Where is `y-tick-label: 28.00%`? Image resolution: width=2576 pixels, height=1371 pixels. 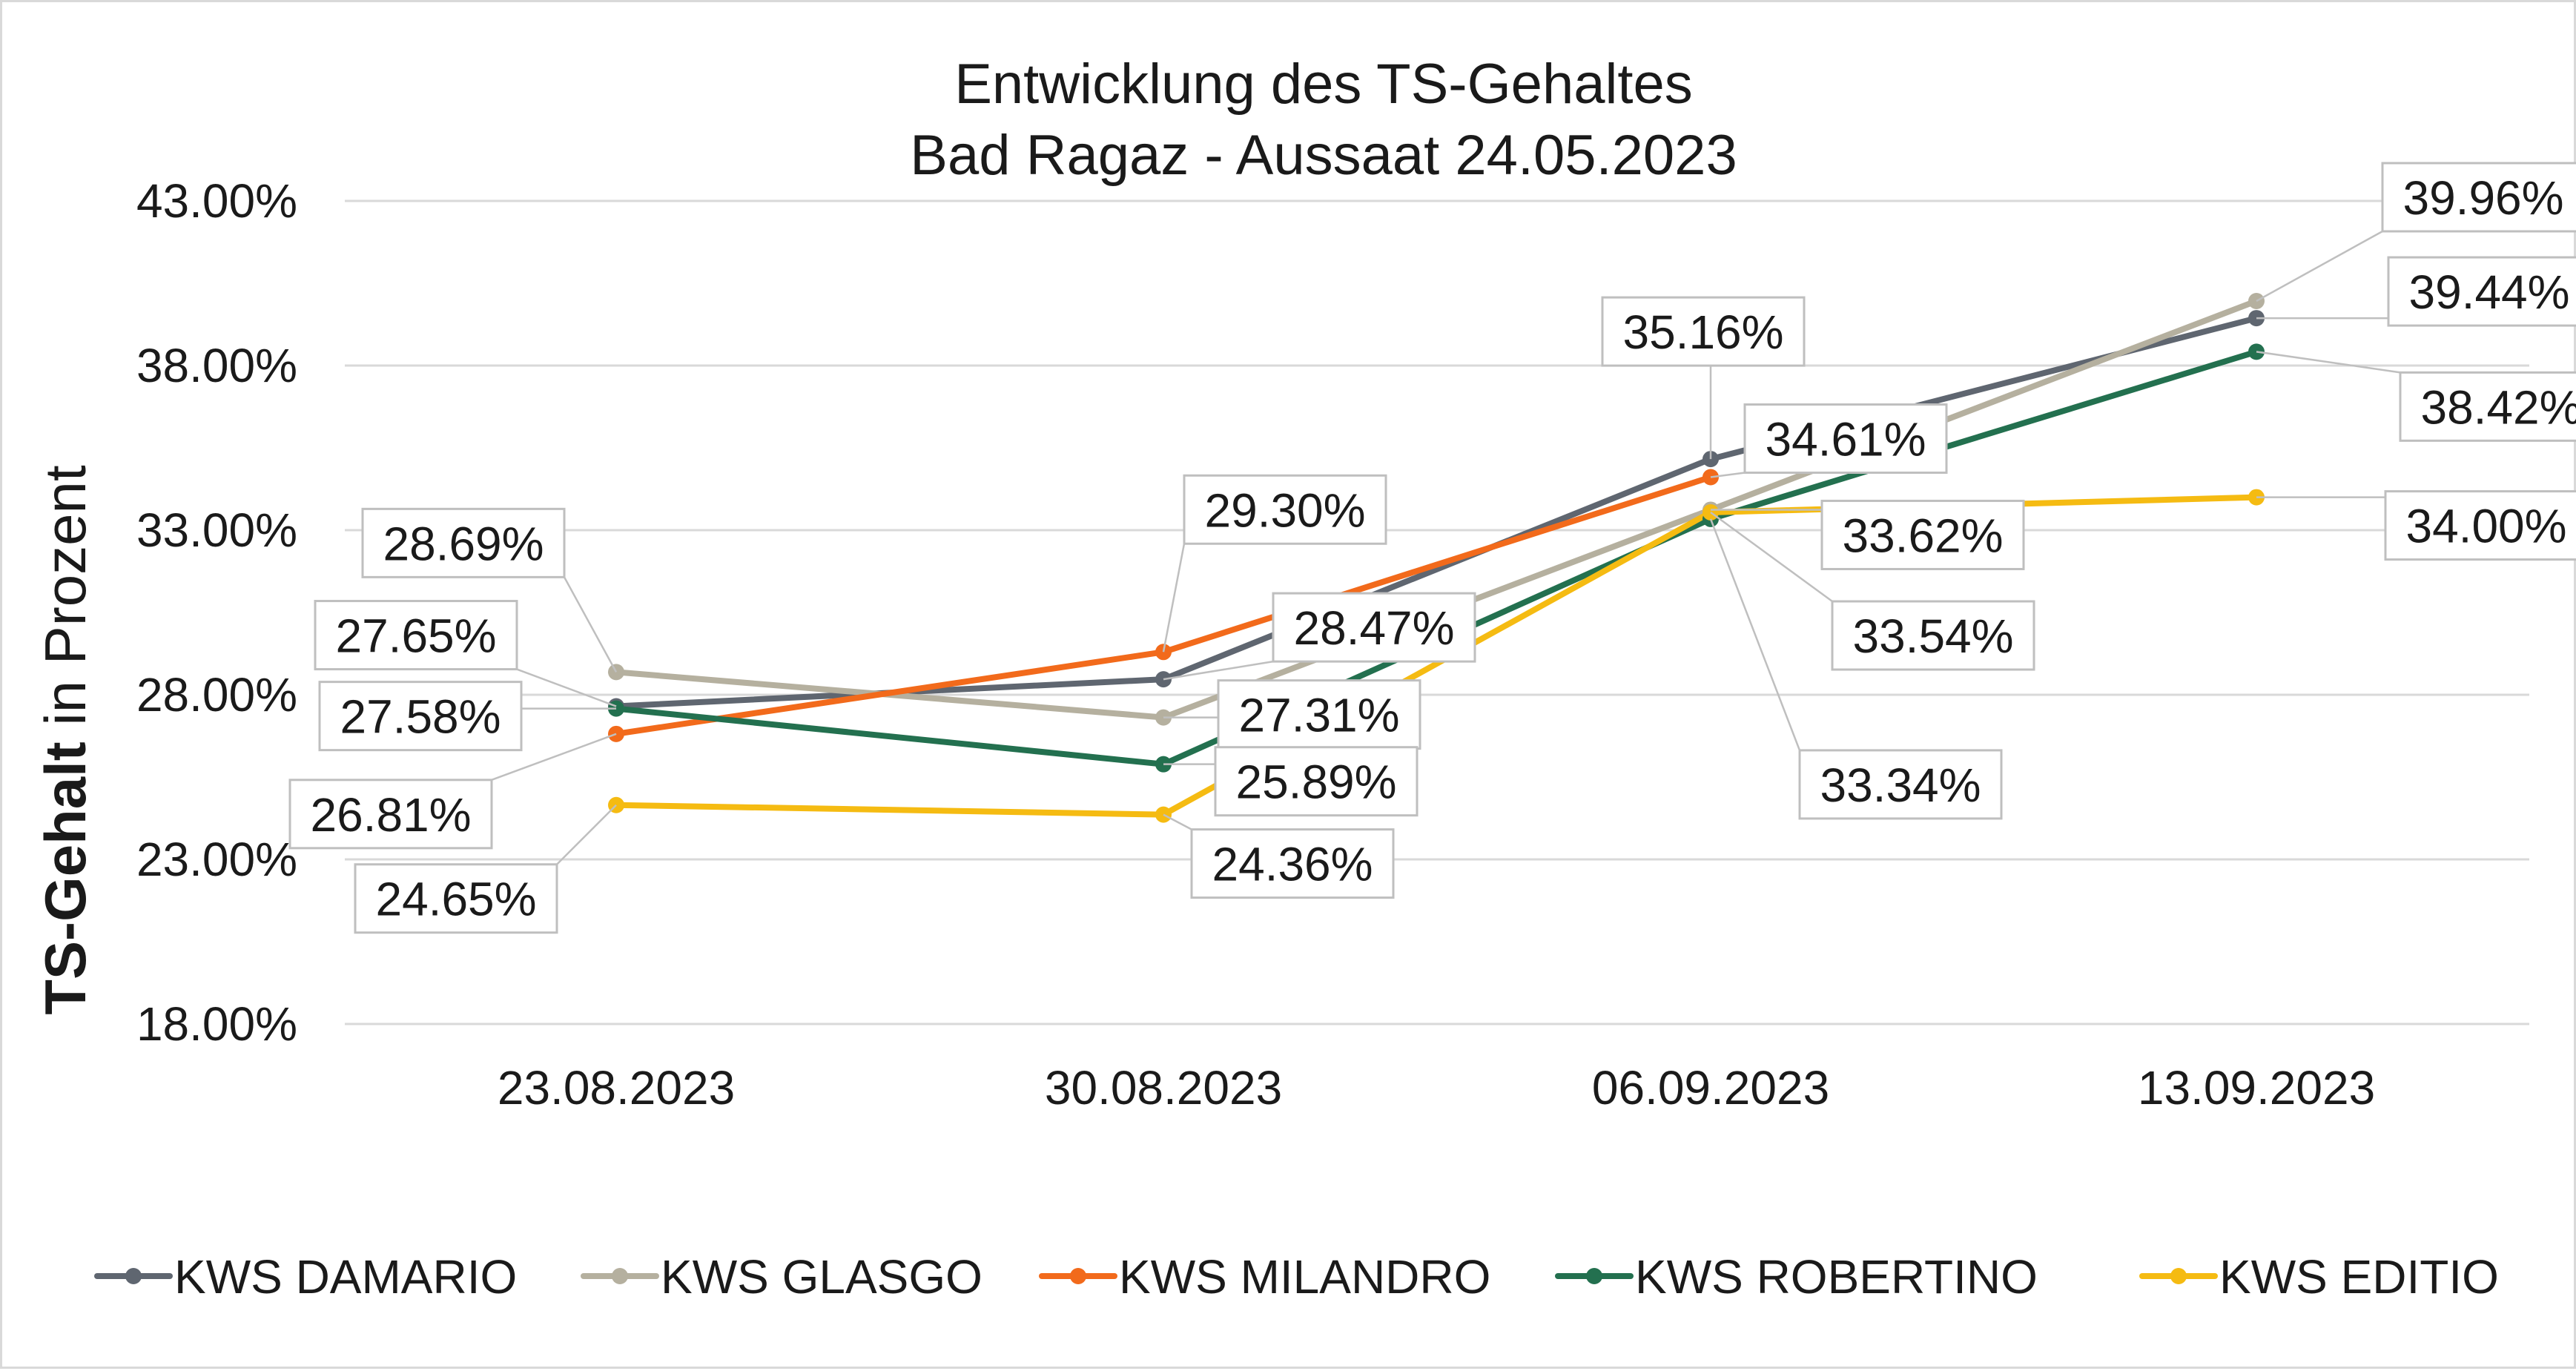
y-tick-label: 28.00% is located at coordinates (216, 694).